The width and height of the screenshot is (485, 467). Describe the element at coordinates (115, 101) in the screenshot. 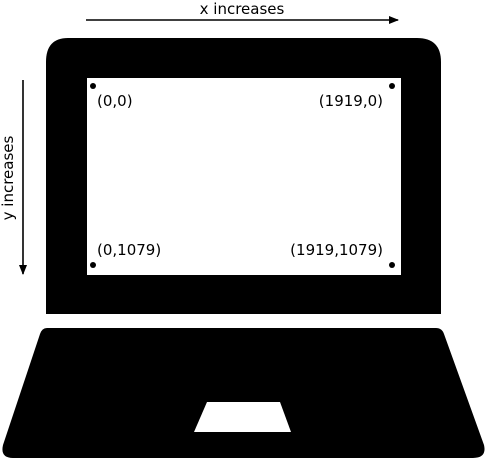

I see `corner-label-top-left: (0,0)` at that location.